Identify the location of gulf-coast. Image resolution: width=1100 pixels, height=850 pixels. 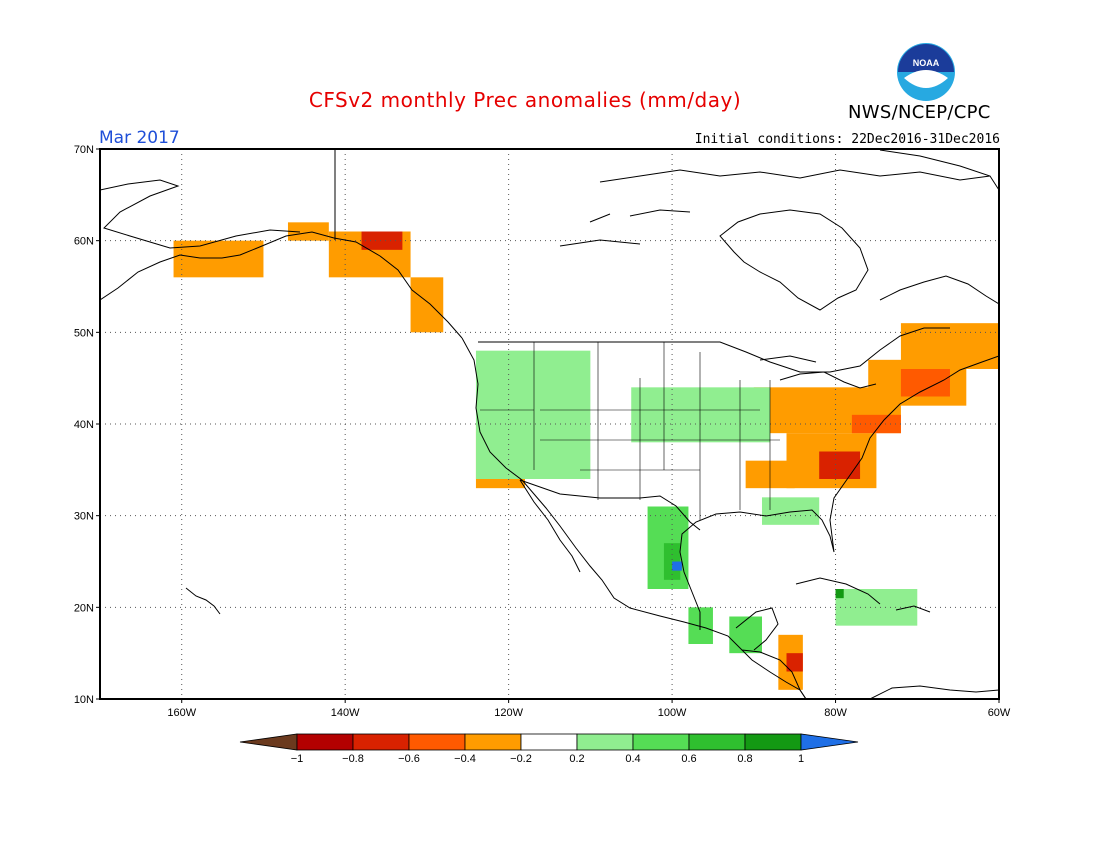
(839, 492).